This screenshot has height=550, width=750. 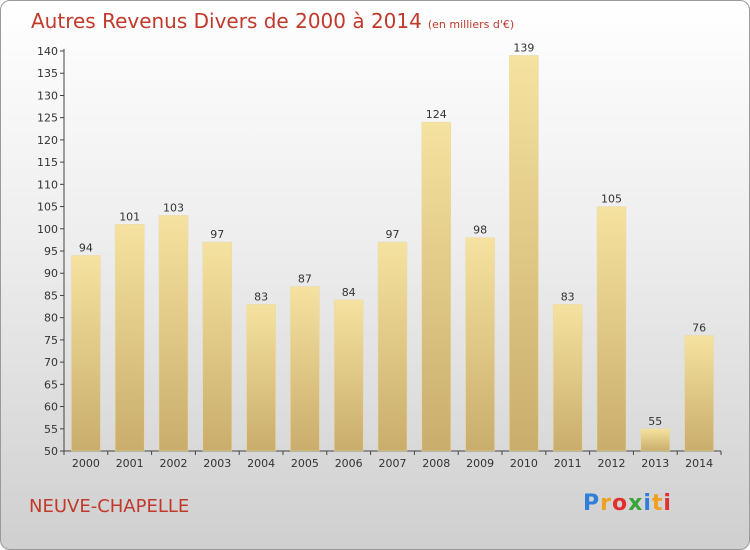 I want to click on y-tick-label: 140, so click(x=47, y=51).